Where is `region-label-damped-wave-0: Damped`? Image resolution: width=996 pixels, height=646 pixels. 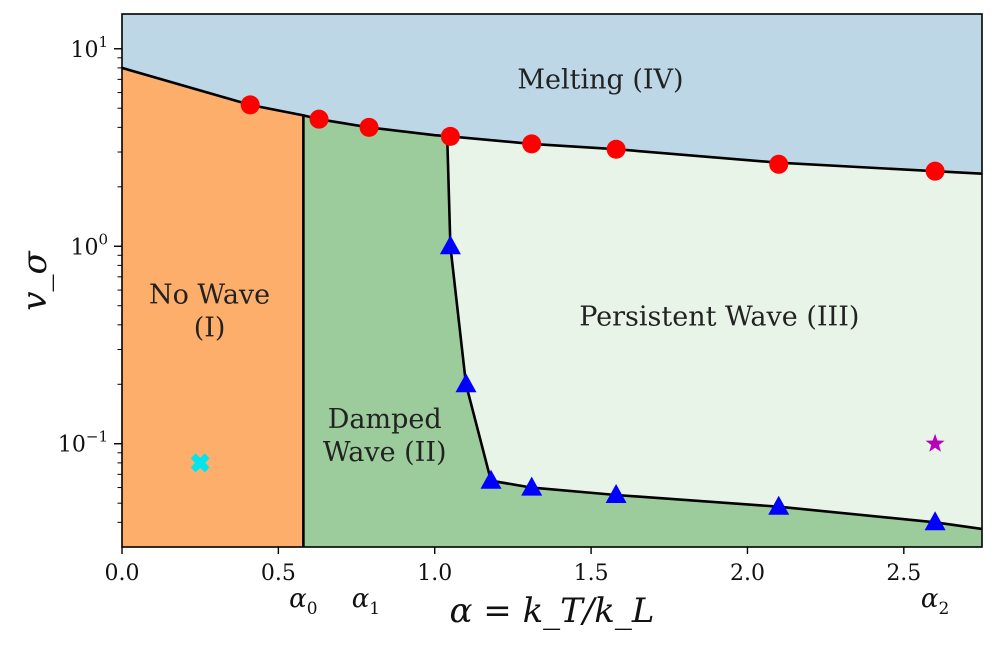 region-label-damped-wave-0: Damped is located at coordinates (385, 419).